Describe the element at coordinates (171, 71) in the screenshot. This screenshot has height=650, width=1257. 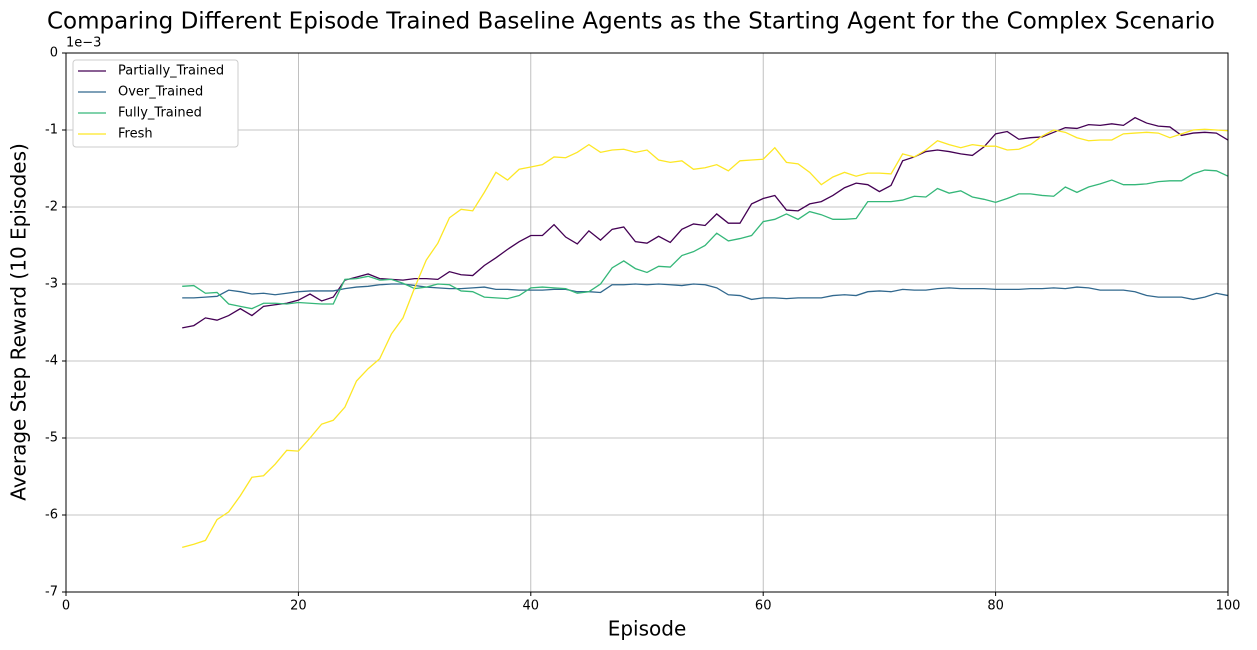
I see `legend-label: Partially_Trained` at that location.